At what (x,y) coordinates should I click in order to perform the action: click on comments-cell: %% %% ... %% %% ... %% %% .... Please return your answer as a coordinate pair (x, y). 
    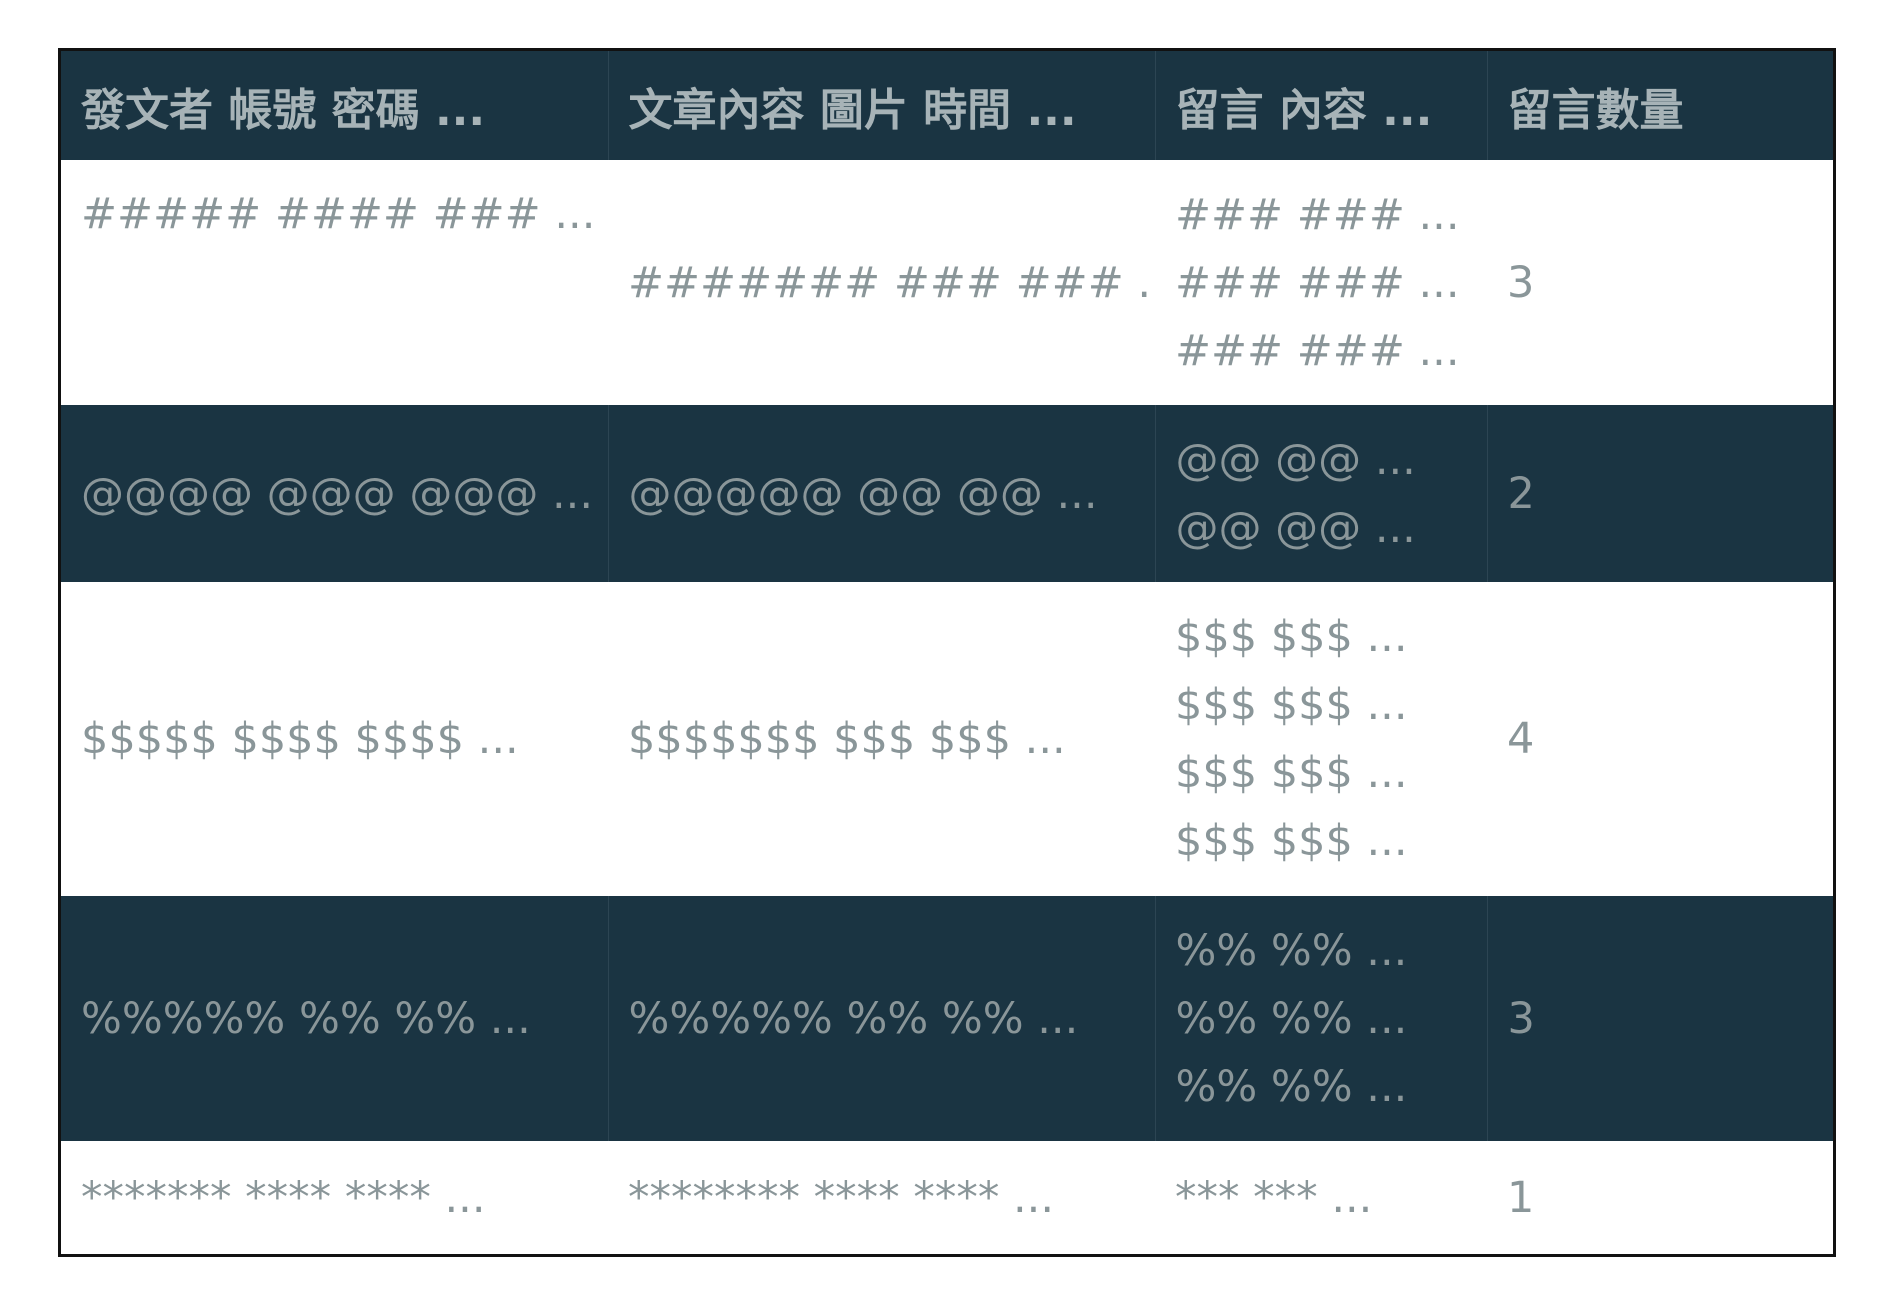
    Looking at the image, I should click on (1321, 1018).